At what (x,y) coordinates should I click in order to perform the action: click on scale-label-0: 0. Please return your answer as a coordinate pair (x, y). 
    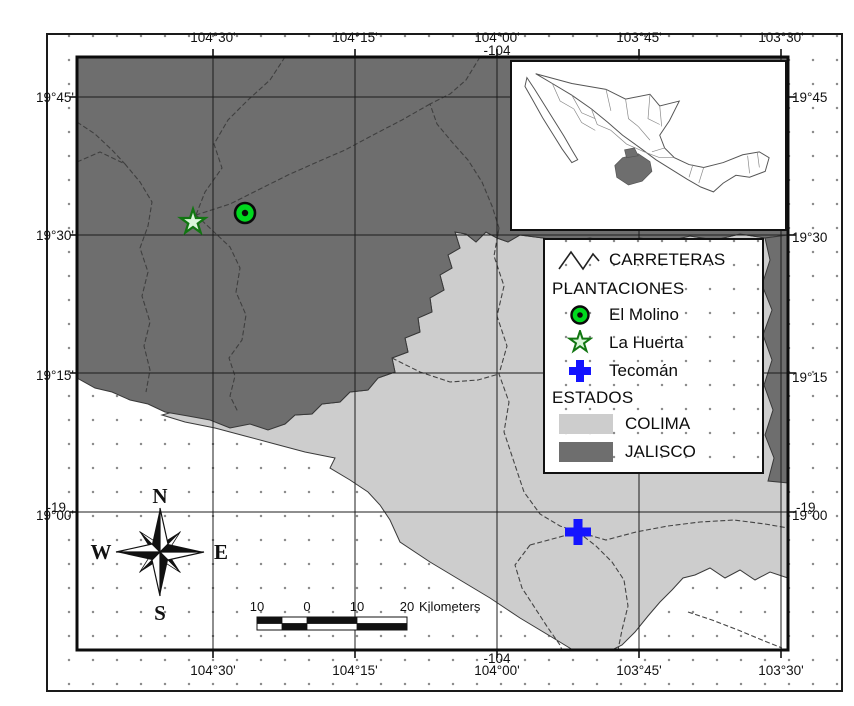
    Looking at the image, I should click on (306, 606).